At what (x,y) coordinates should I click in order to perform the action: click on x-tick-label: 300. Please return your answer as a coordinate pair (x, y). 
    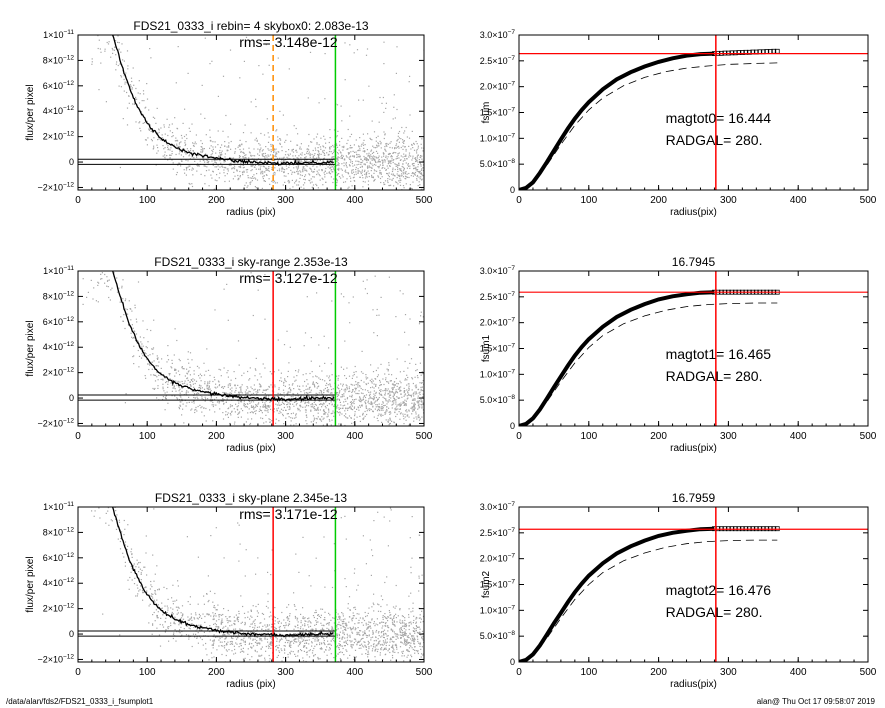
    Looking at the image, I should click on (285, 436).